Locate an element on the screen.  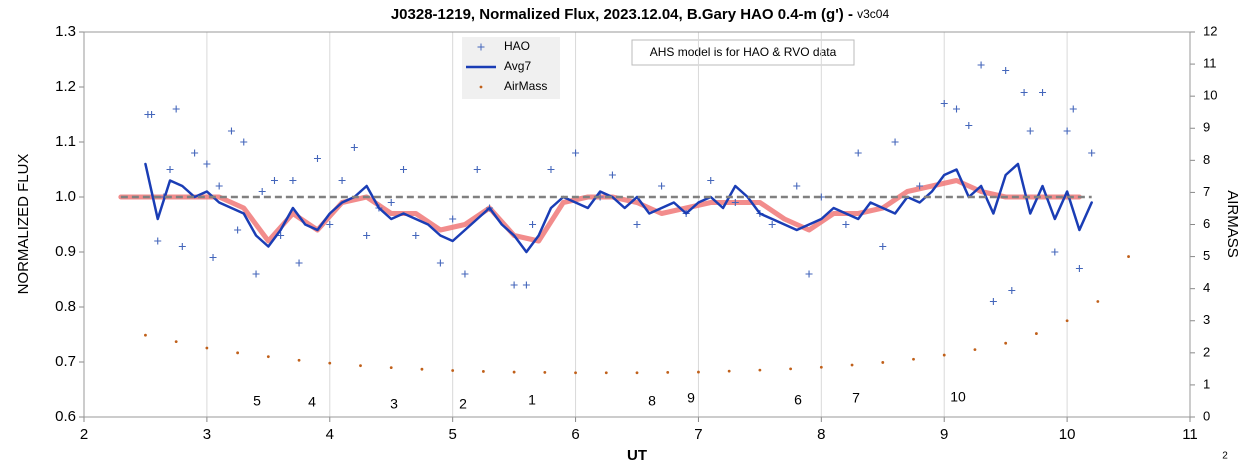
note: AHS model is for HAO & RVO data is located at coordinates (743, 52).